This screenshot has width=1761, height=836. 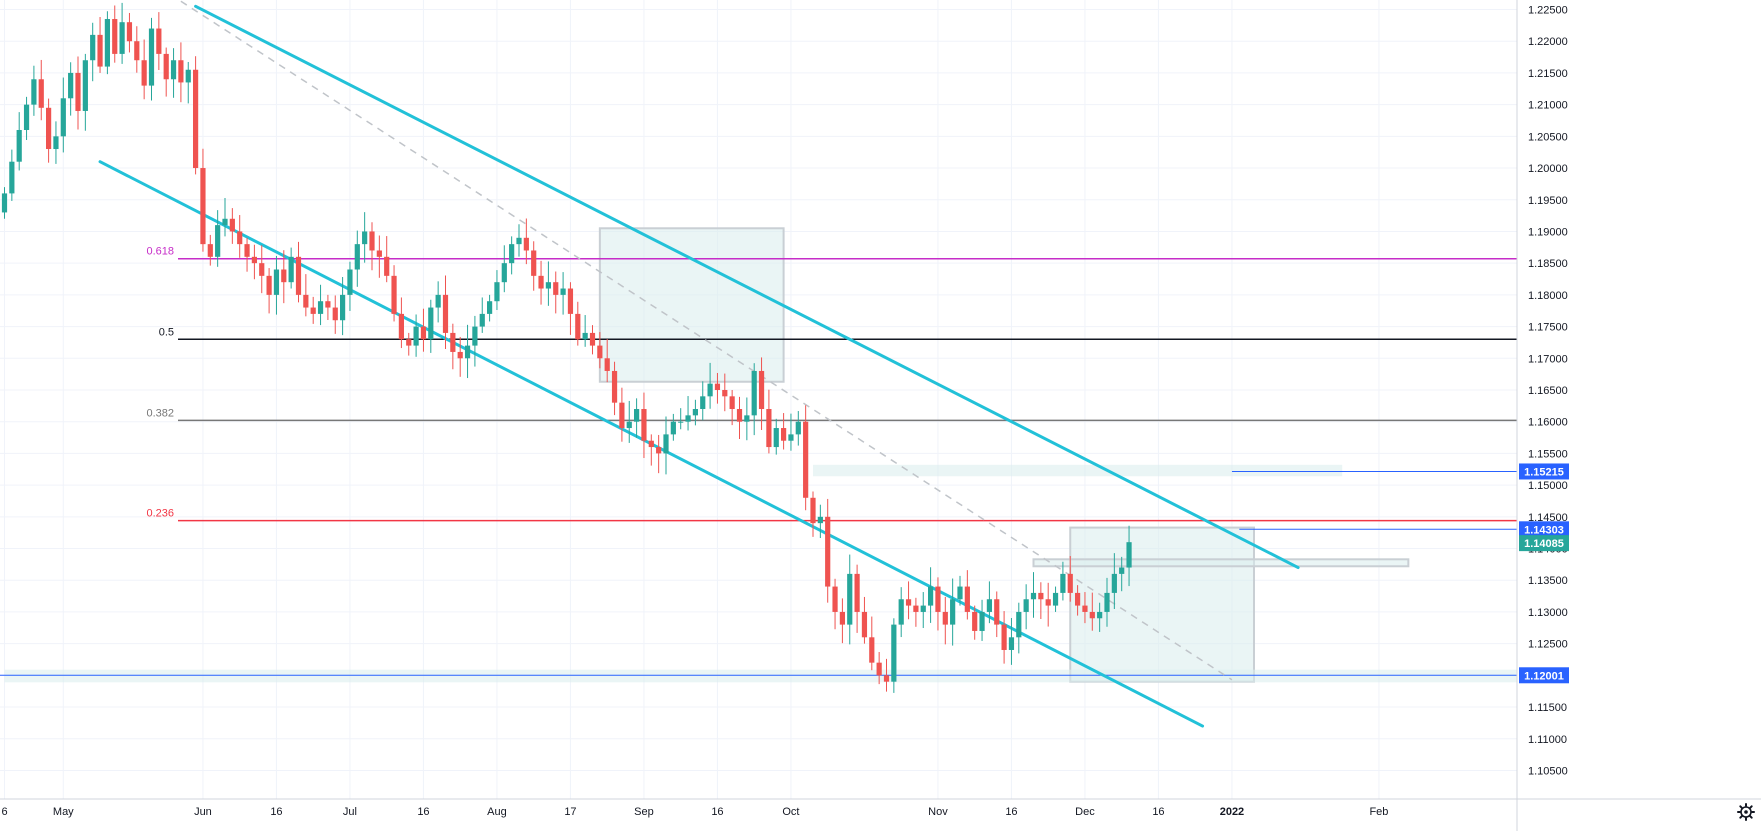 I want to click on price-tick-8: 1.18500, so click(x=1548, y=264).